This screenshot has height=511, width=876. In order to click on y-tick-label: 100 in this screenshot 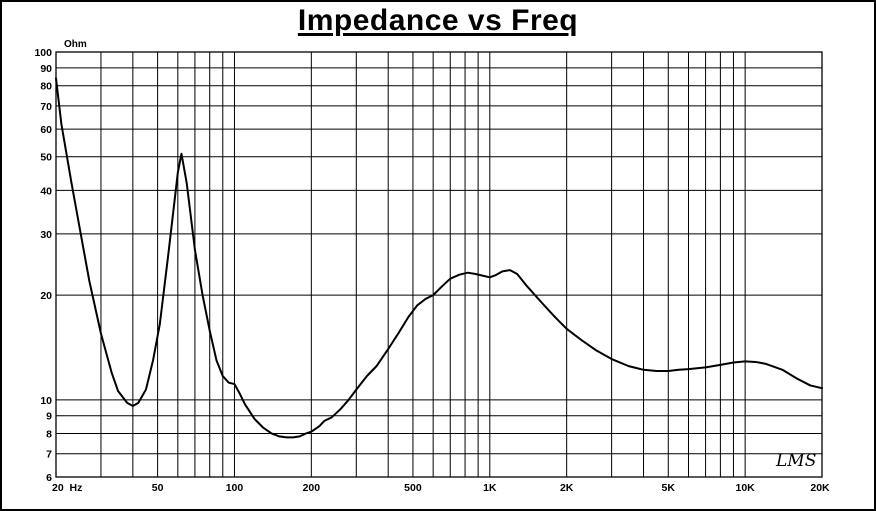, I will do `click(43, 53)`.